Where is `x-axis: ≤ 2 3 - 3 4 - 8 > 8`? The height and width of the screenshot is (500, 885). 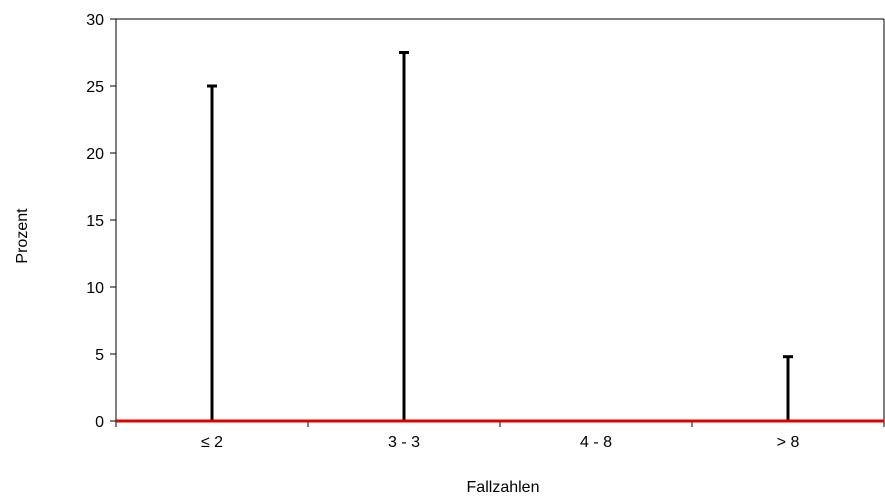 x-axis: ≤ 2 3 - 3 4 - 8 > 8 is located at coordinates (500, 436).